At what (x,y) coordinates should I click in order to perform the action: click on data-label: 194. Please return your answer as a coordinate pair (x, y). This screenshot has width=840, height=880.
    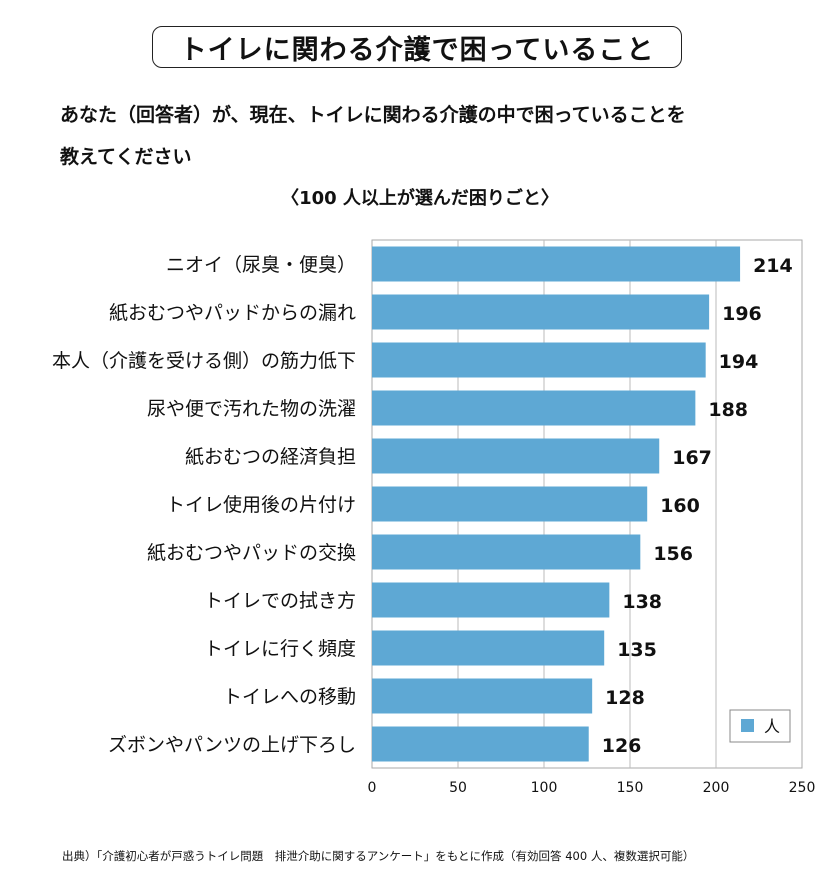
    Looking at the image, I should click on (739, 362).